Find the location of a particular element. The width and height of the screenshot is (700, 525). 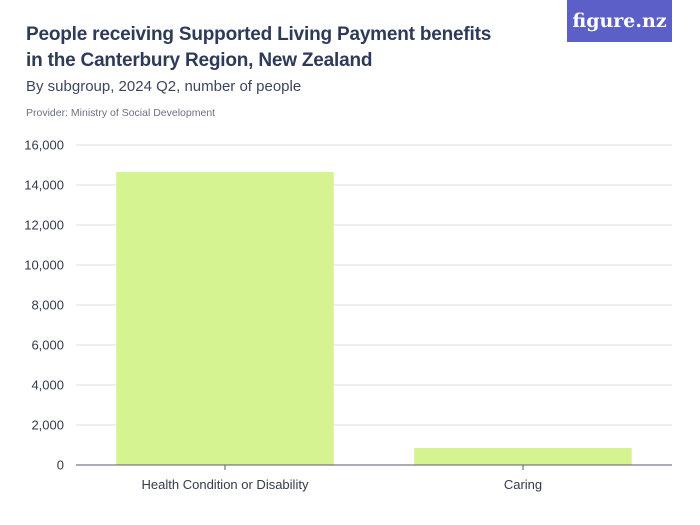

y-tick-label: 16,000 is located at coordinates (44, 145).